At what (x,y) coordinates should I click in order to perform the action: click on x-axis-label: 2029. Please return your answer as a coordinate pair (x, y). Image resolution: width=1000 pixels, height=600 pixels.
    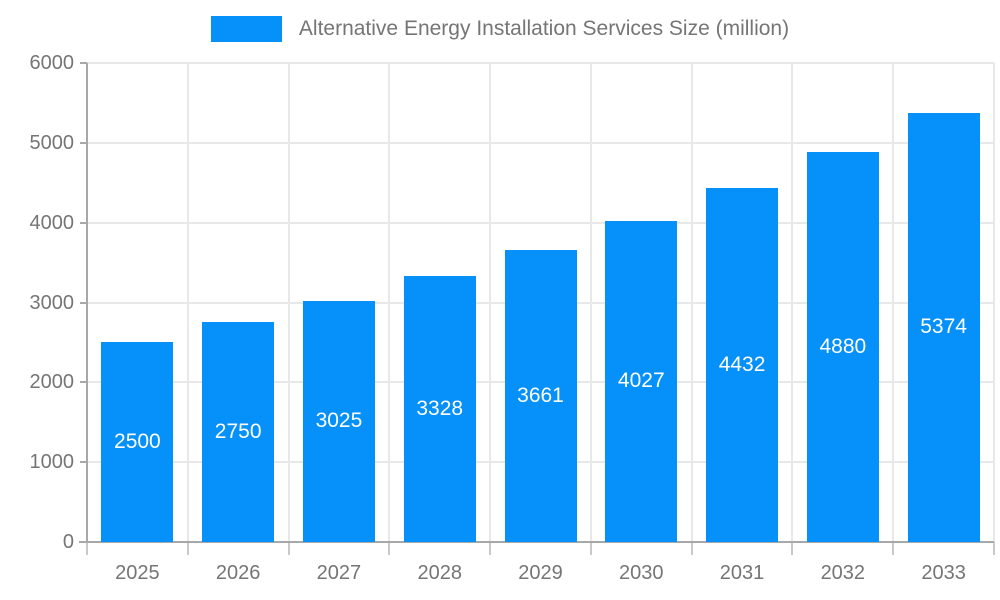
    Looking at the image, I should click on (540, 573).